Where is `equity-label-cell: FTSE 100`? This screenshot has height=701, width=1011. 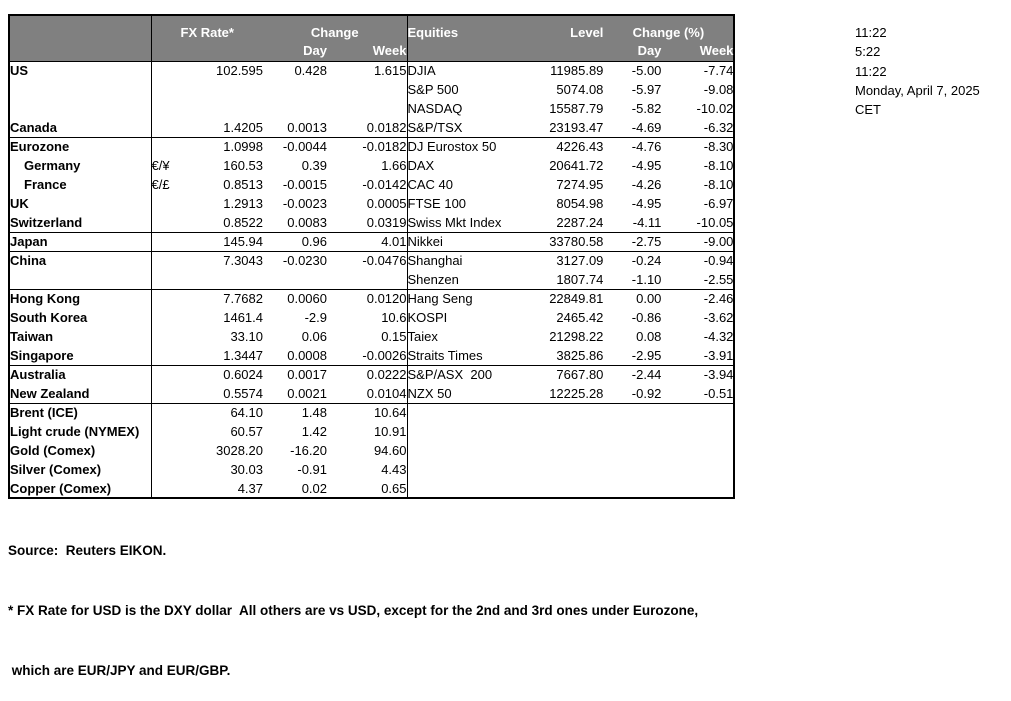 equity-label-cell: FTSE 100 is located at coordinates (437, 203).